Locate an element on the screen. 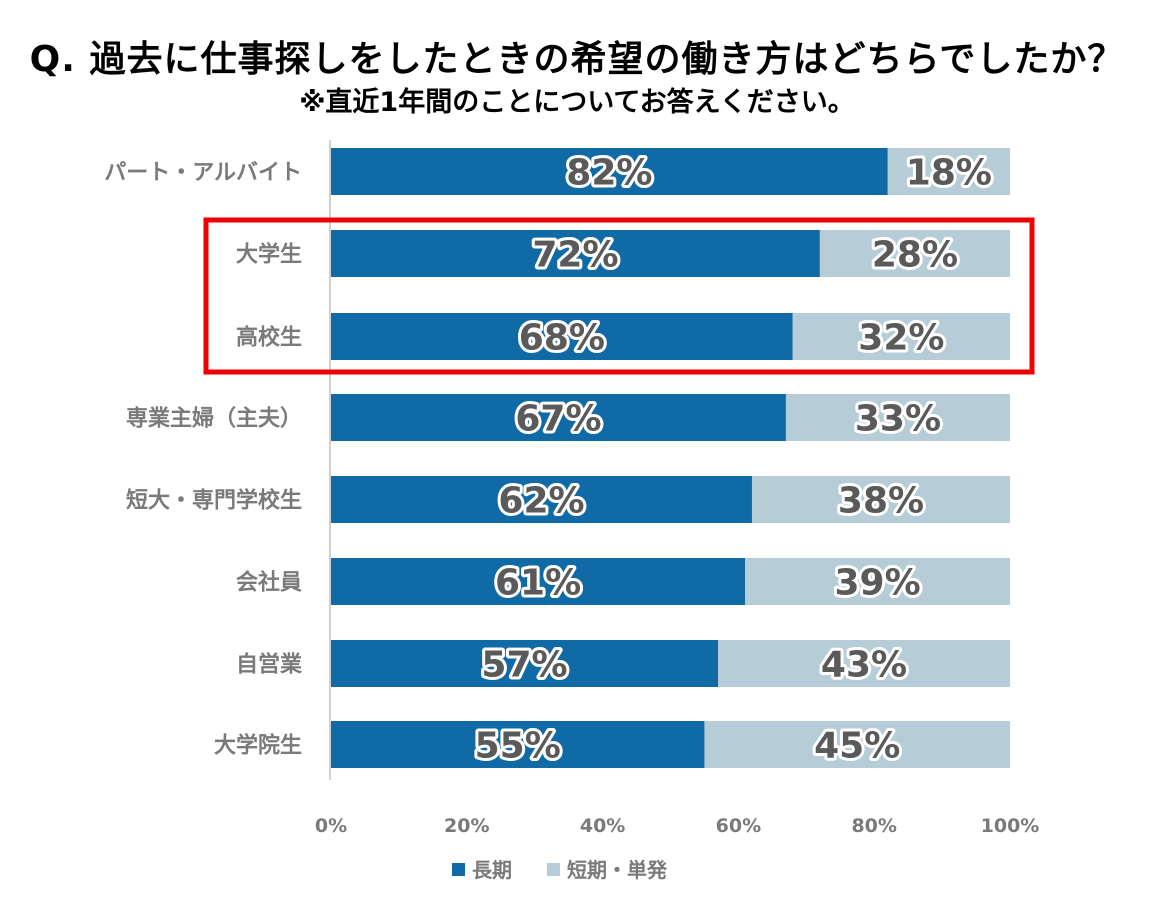  data-label: 61% is located at coordinates (538, 583).